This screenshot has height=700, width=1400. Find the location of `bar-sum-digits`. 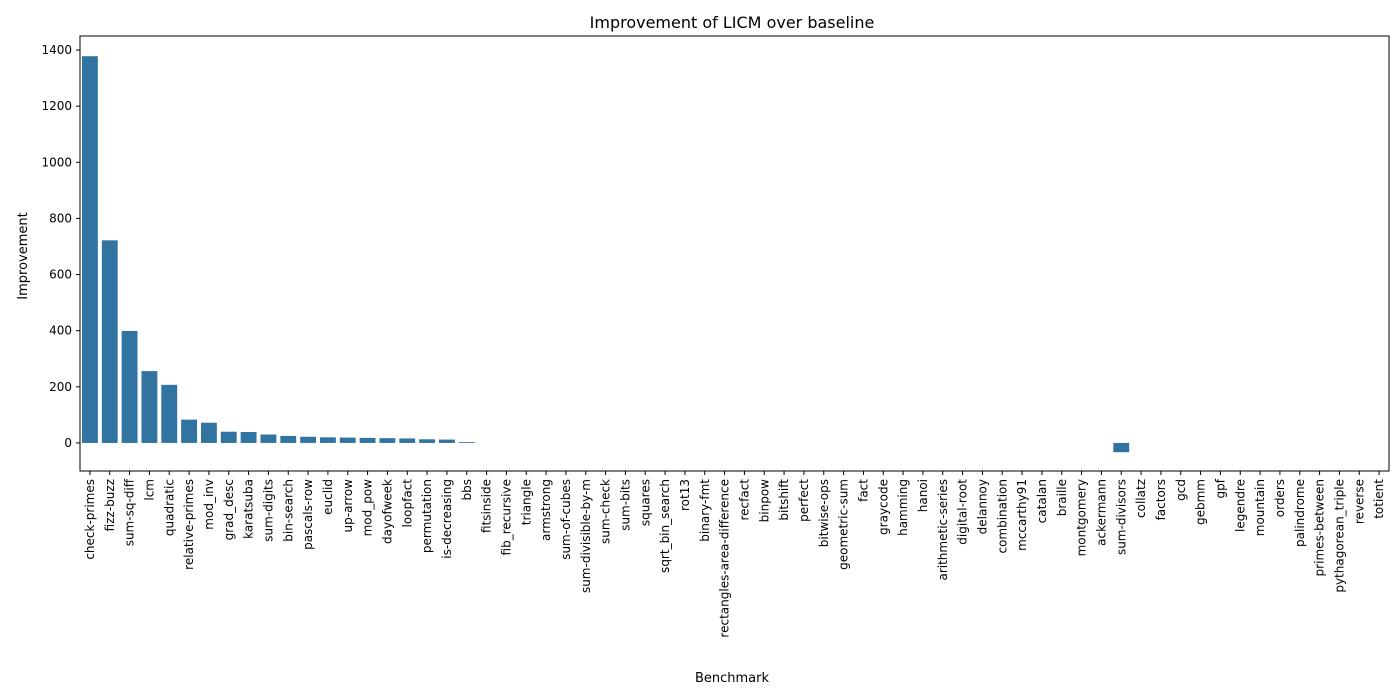

bar-sum-digits is located at coordinates (268, 438).